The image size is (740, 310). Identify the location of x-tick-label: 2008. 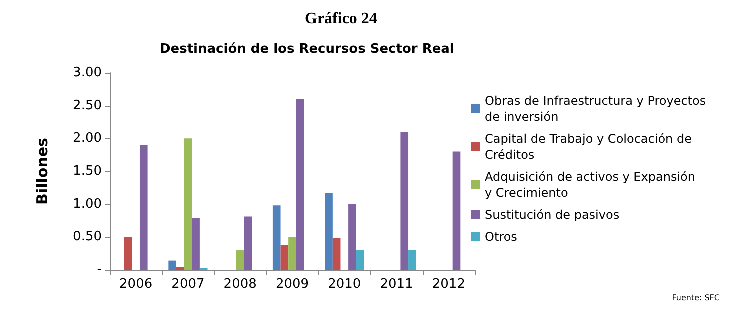
(240, 284).